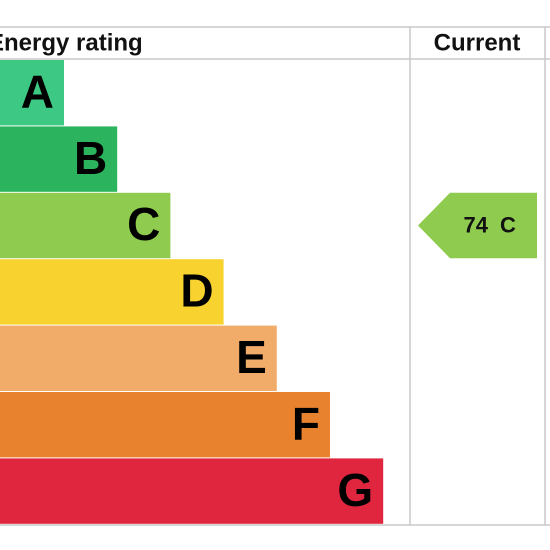 Image resolution: width=550 pixels, height=550 pixels. Describe the element at coordinates (355, 490) in the screenshot. I see `band-letter: G` at that location.